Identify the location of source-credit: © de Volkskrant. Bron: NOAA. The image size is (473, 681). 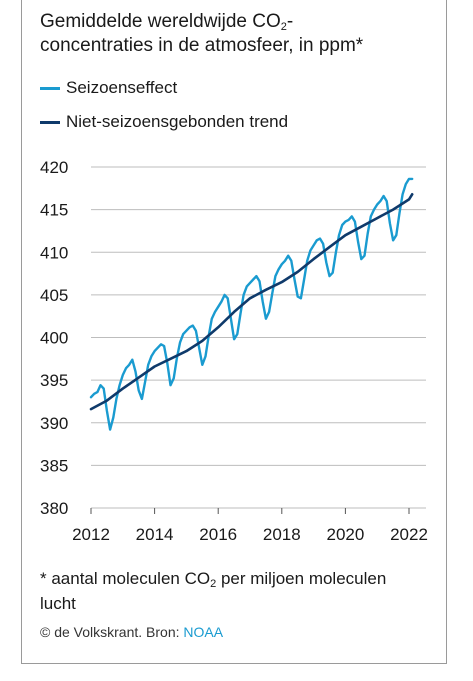
(132, 632).